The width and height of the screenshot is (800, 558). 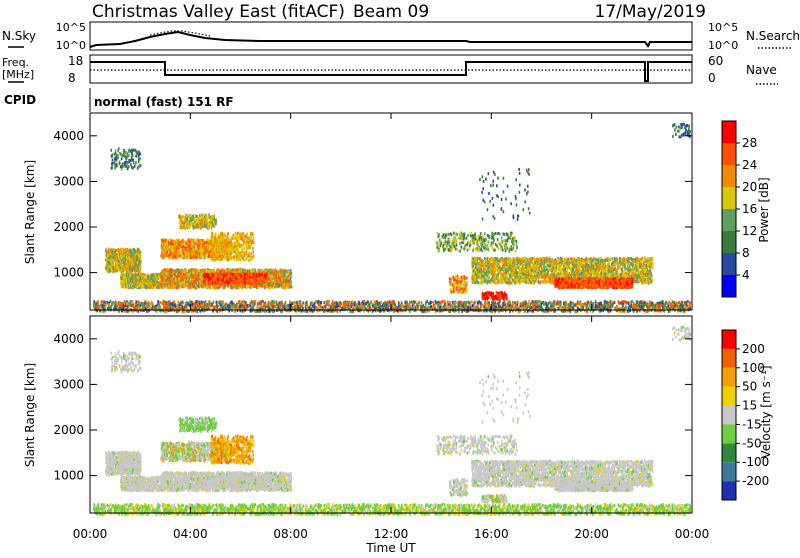 What do you see at coordinates (723, 27) in the screenshot?
I see `nsearch-tick-top: 10^5` at bounding box center [723, 27].